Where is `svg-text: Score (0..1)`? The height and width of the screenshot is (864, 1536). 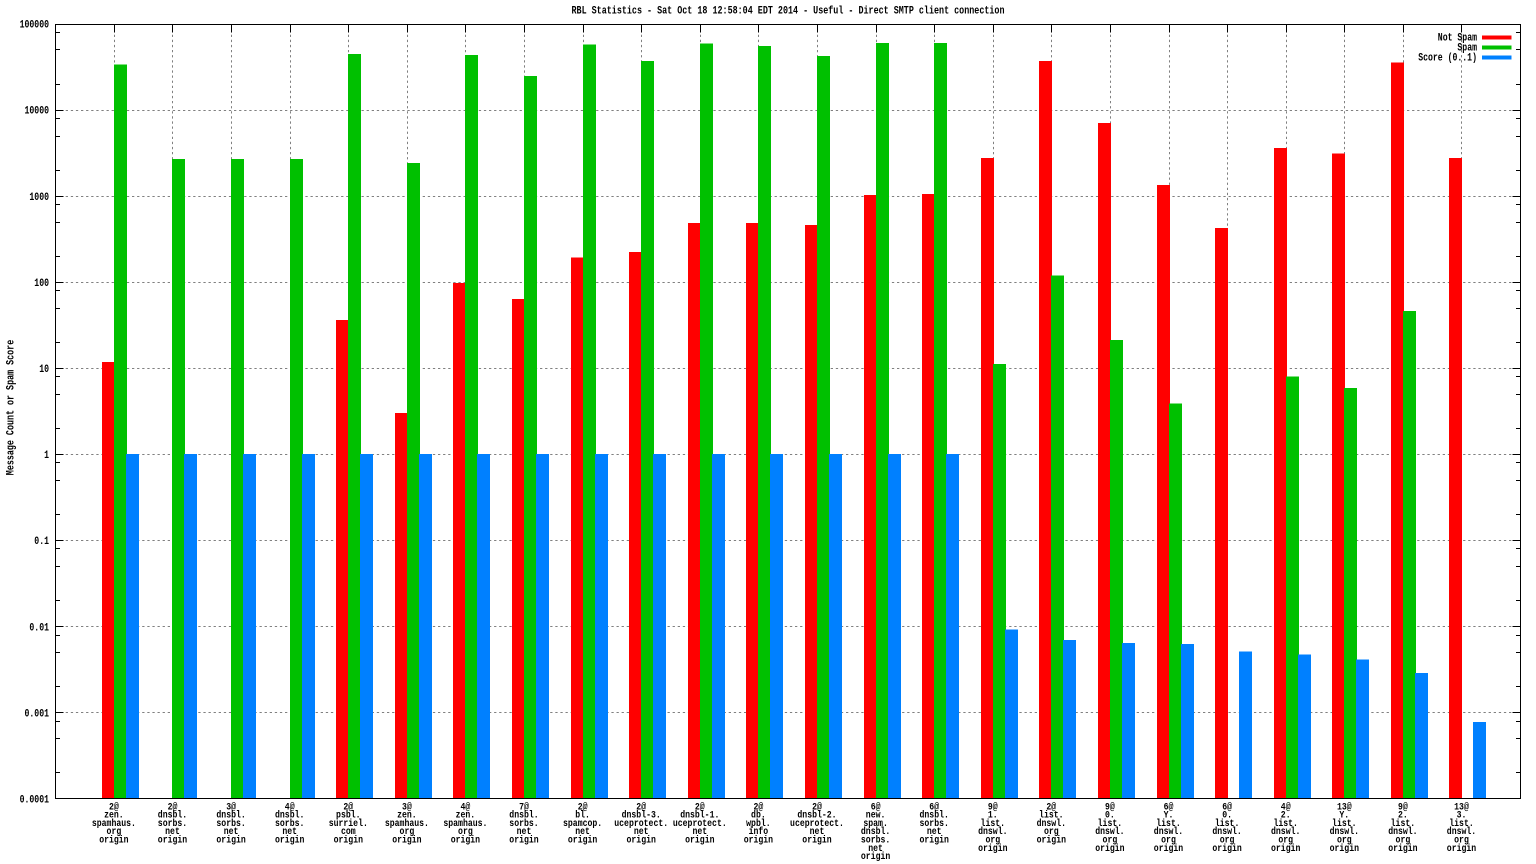
svg-text: Score (0..1) is located at coordinates (1447, 58).